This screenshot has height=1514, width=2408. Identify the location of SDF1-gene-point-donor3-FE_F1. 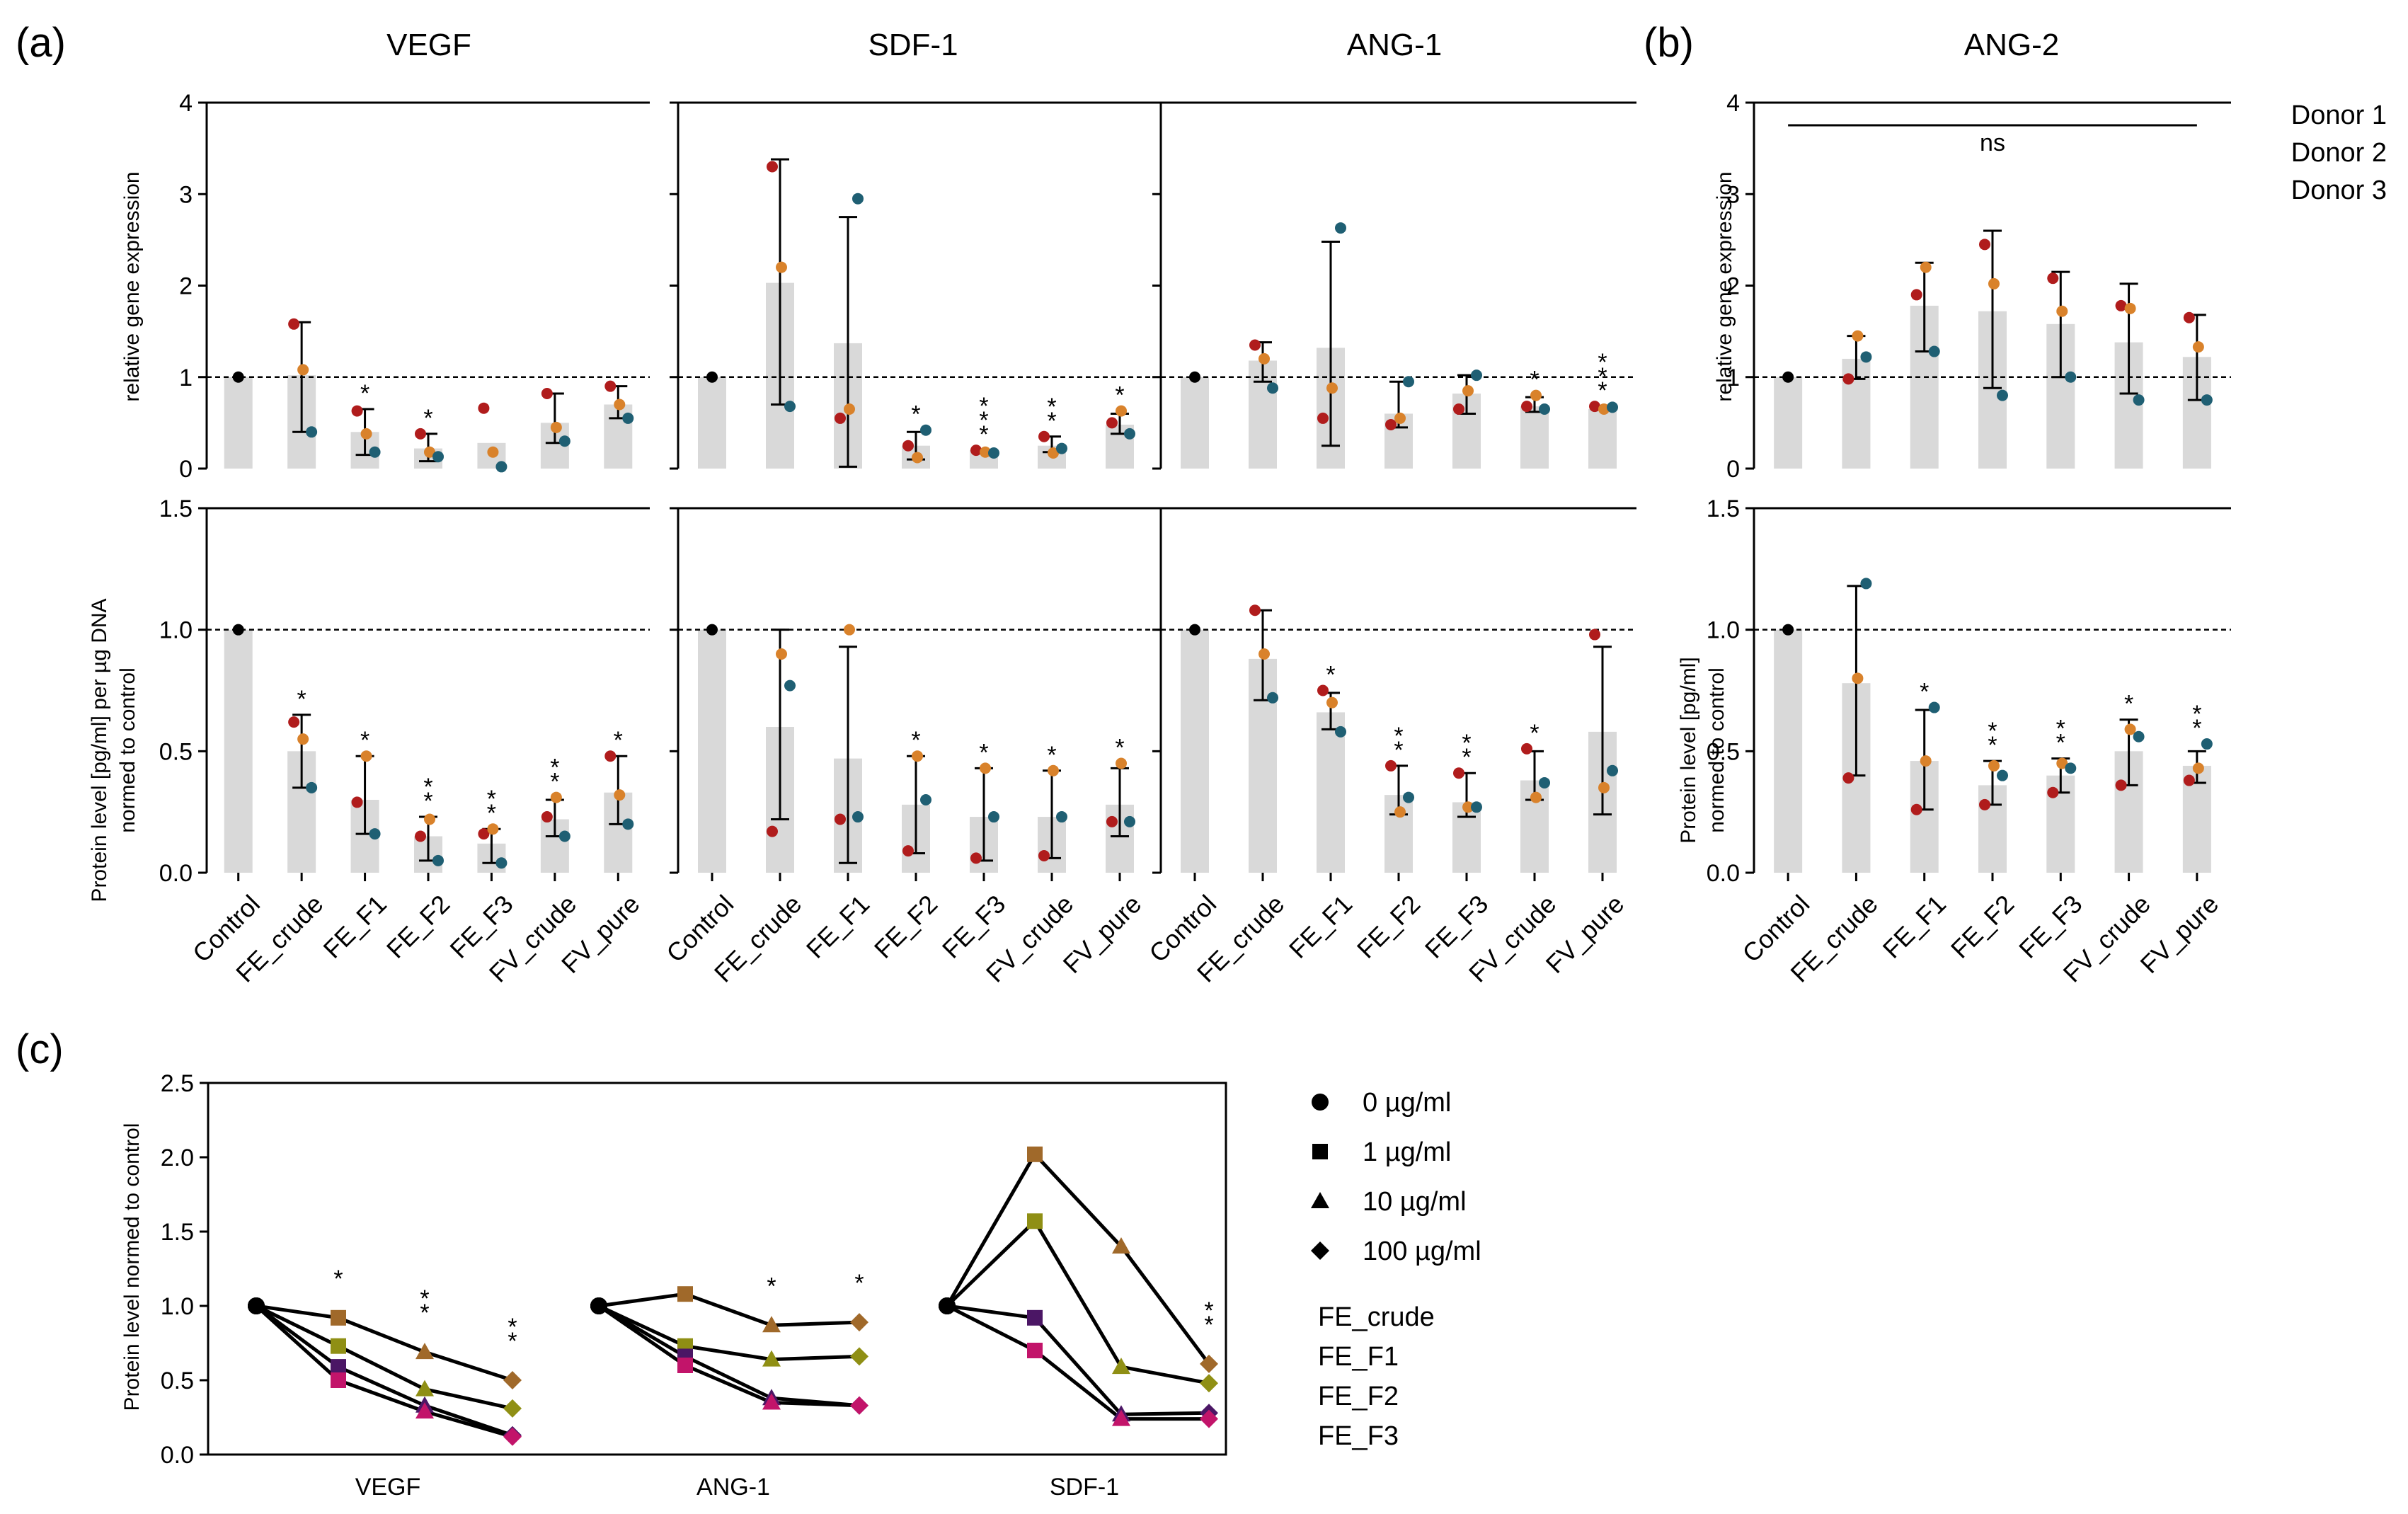
(858, 199).